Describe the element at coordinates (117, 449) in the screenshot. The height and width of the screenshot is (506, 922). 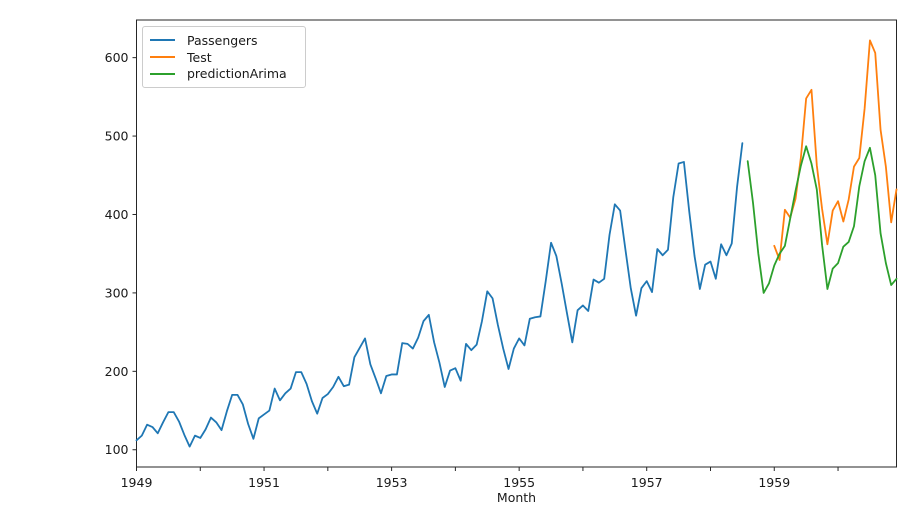
I see `y-tick-label: 100` at that location.